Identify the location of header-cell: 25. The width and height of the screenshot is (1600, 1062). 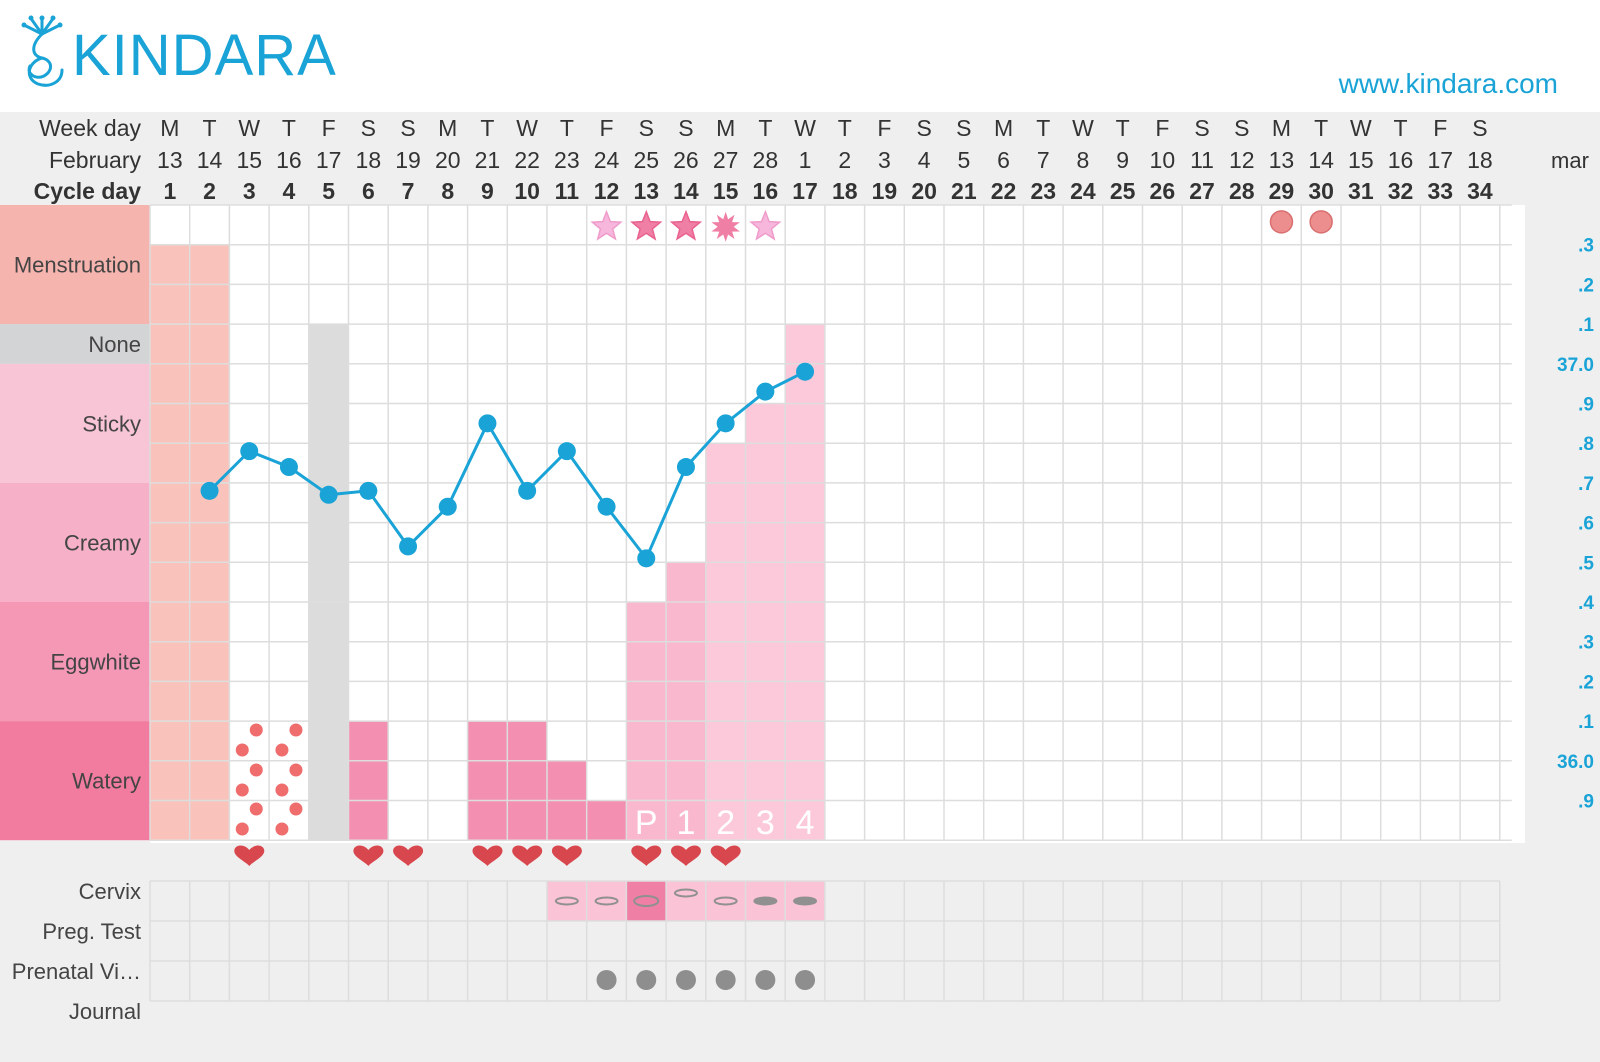
(646, 160).